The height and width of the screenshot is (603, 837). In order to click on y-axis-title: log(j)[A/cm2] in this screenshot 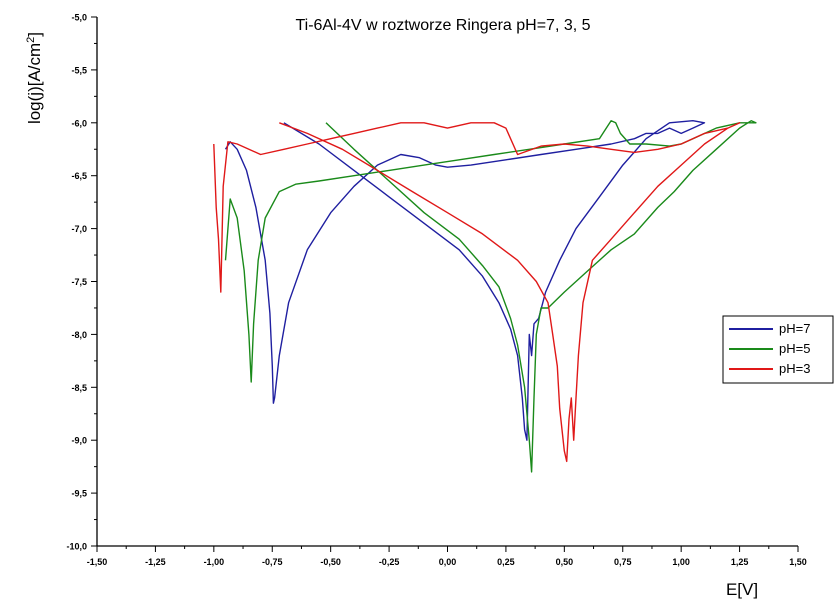, I will do `click(34, 78)`.